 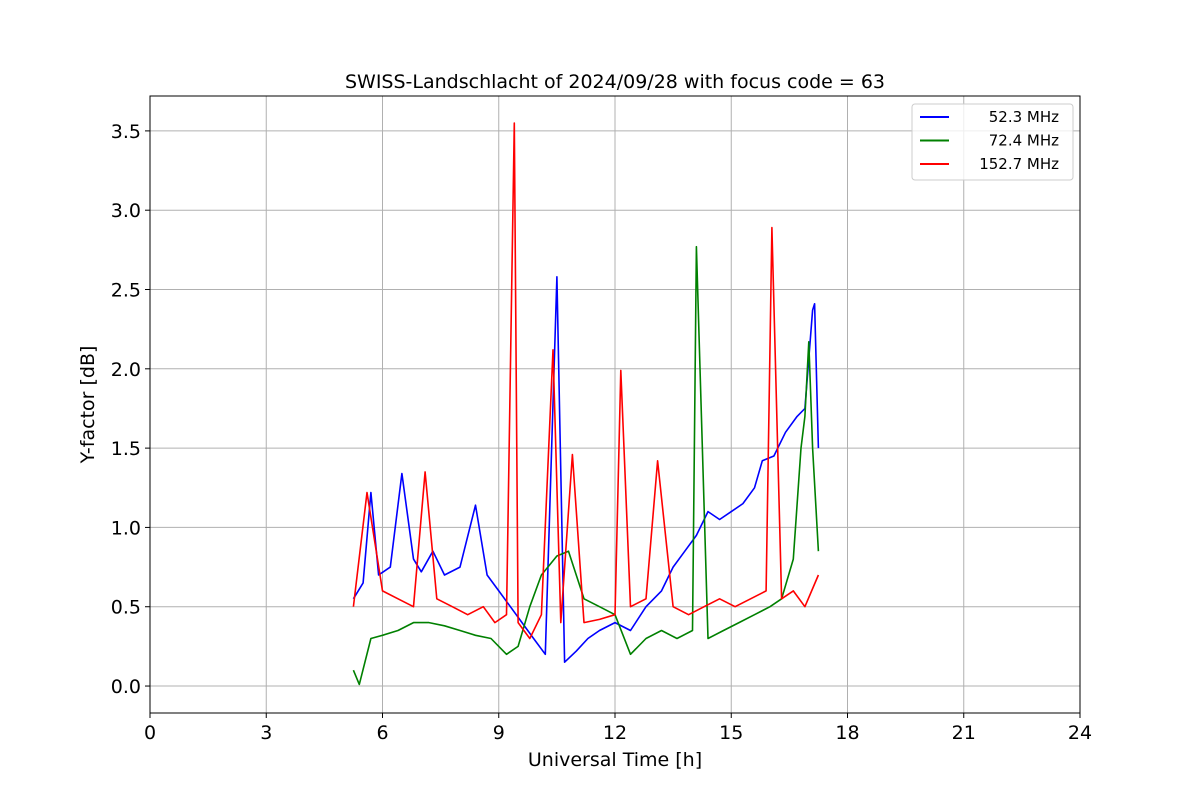 What do you see at coordinates (126, 132) in the screenshot?
I see `y-tick-label: 3.5` at bounding box center [126, 132].